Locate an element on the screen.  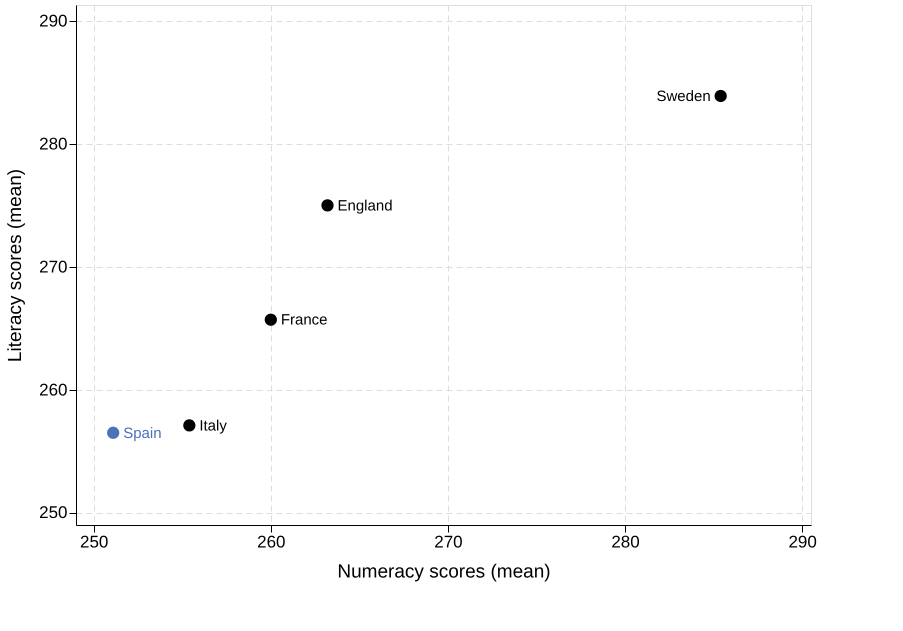
y-tick-label: 280 is located at coordinates (53, 144).